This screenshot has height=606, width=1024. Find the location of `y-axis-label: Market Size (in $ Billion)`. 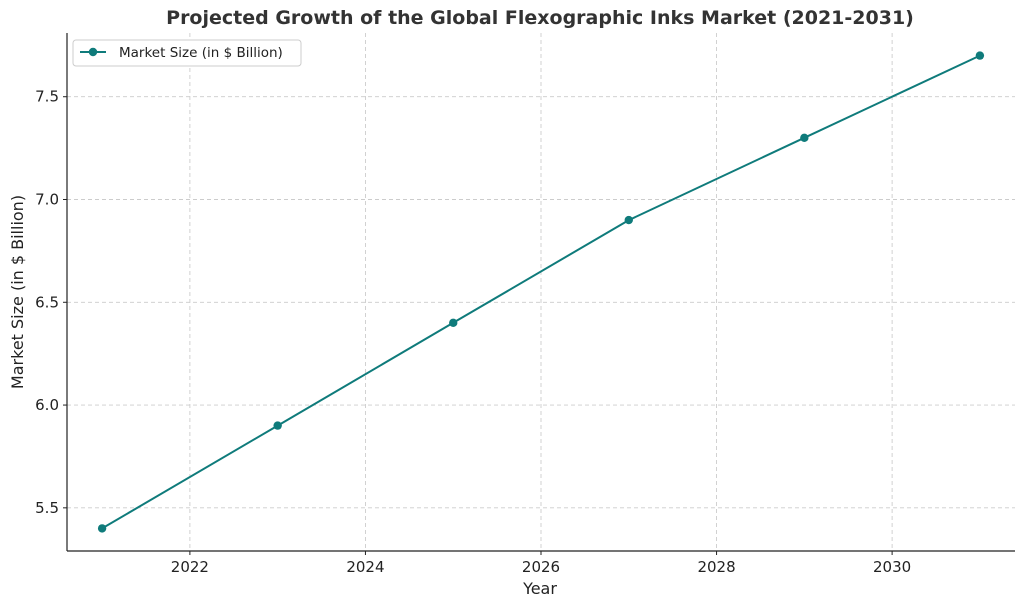

y-axis-label: Market Size (in $ Billion) is located at coordinates (17, 292).